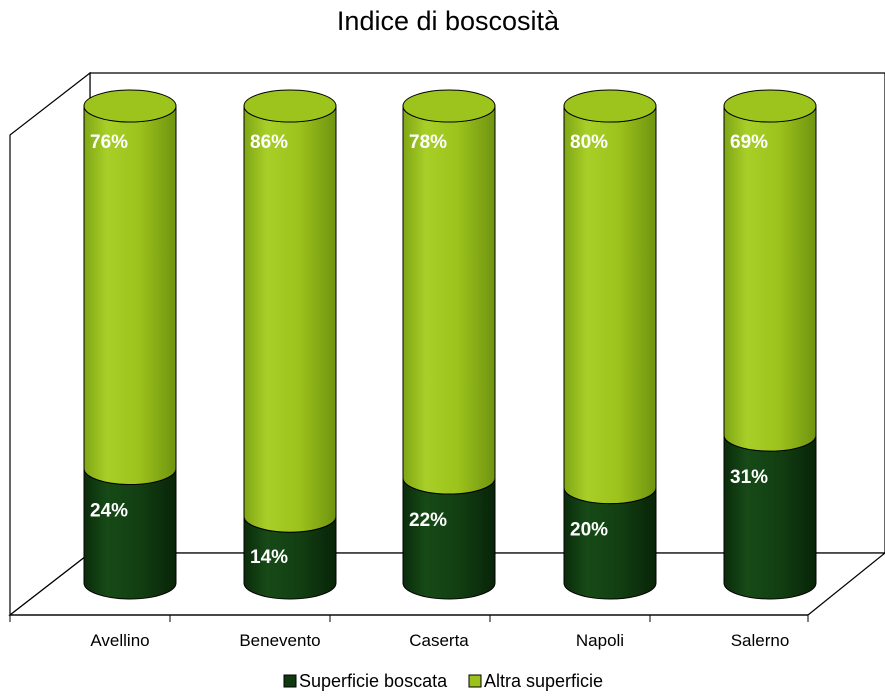  What do you see at coordinates (600, 640) in the screenshot?
I see `x-tick-label-napoli: Napoli` at bounding box center [600, 640].